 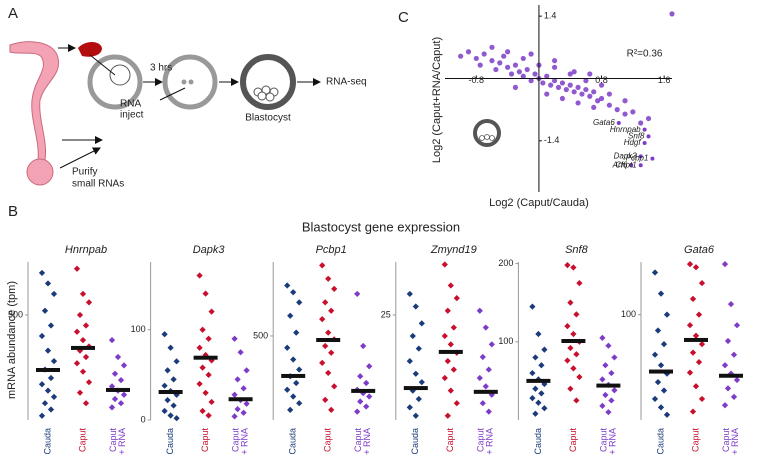 I want to click on step-label: RNA, so click(x=130, y=104).